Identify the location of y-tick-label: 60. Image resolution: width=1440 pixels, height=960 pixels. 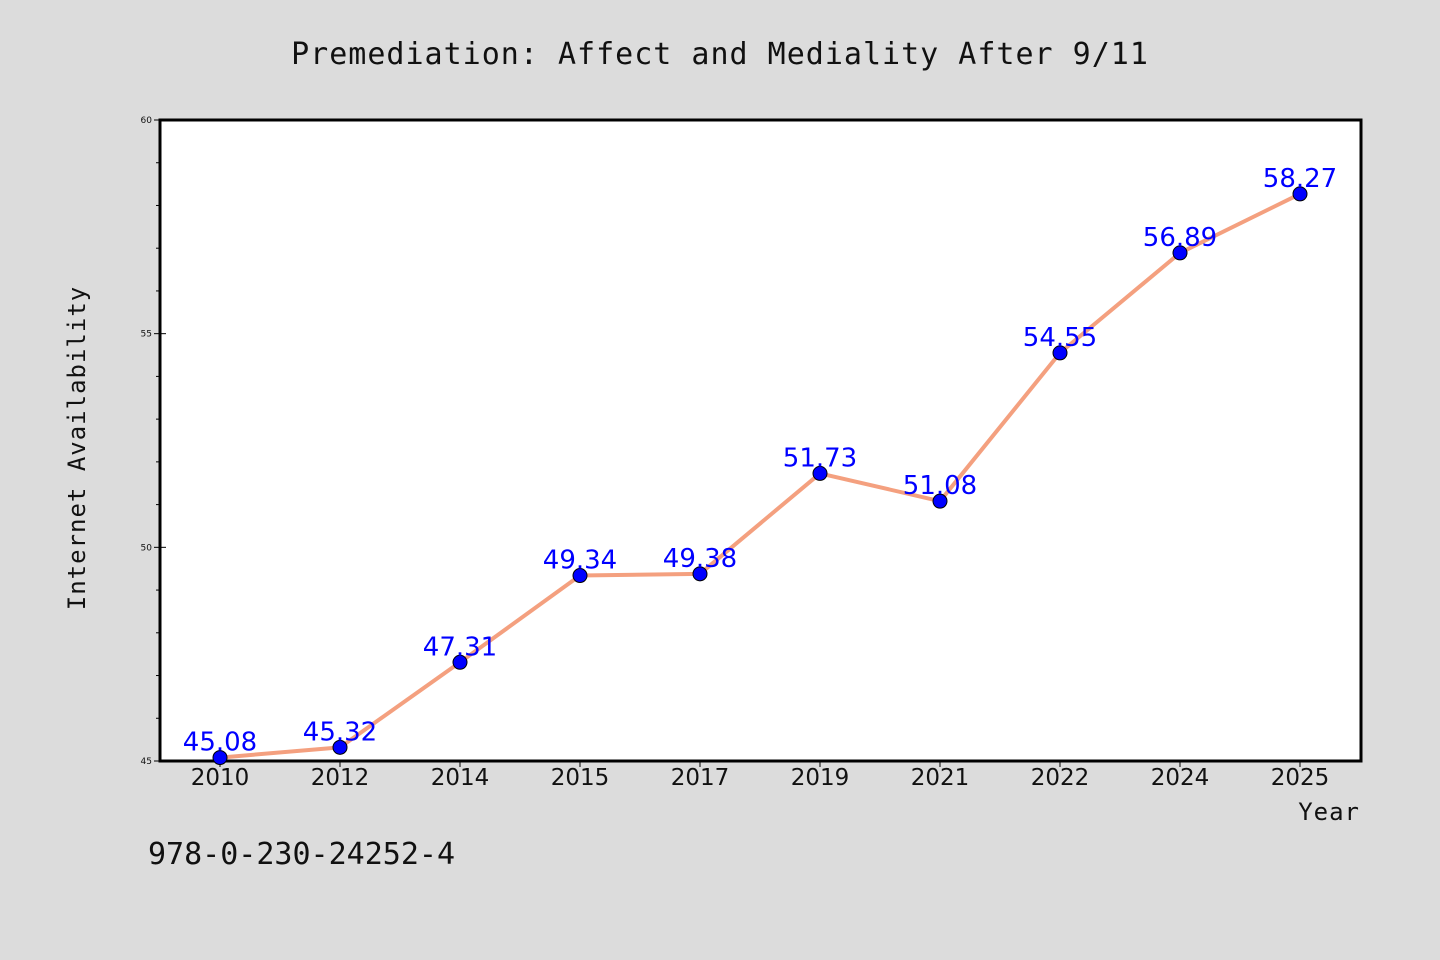
(147, 121).